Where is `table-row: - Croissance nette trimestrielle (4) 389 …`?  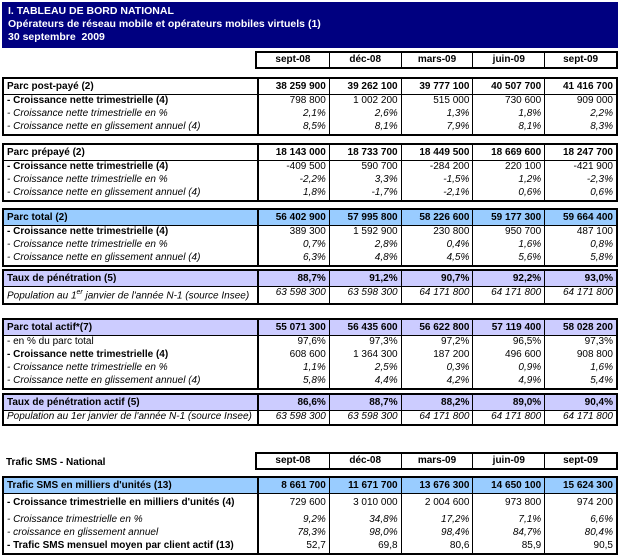
table-row: - Croissance nette trimestrielle (4) 389 … is located at coordinates (310, 232).